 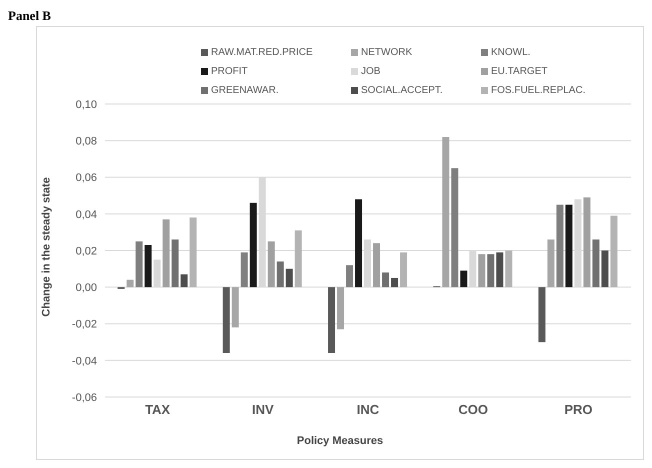 What do you see at coordinates (86, 178) in the screenshot?
I see `y-tick-label: 0,06` at bounding box center [86, 178].